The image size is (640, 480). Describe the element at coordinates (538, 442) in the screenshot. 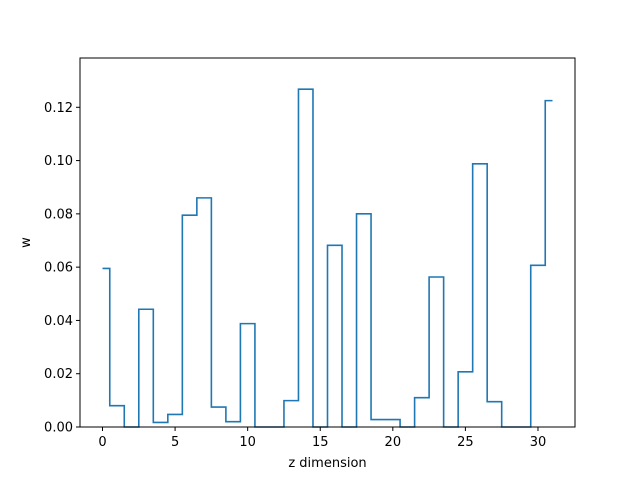

I see `x-tick-label: 30` at that location.